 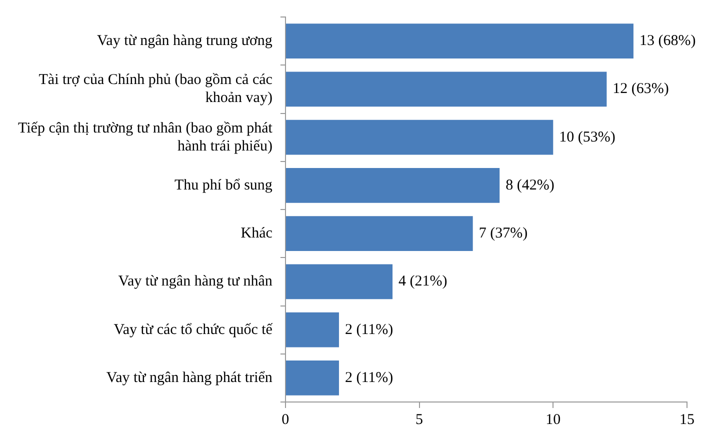 I want to click on y-tick-label: Vay từ ngân hàng tư nhân, so click(x=195, y=282).